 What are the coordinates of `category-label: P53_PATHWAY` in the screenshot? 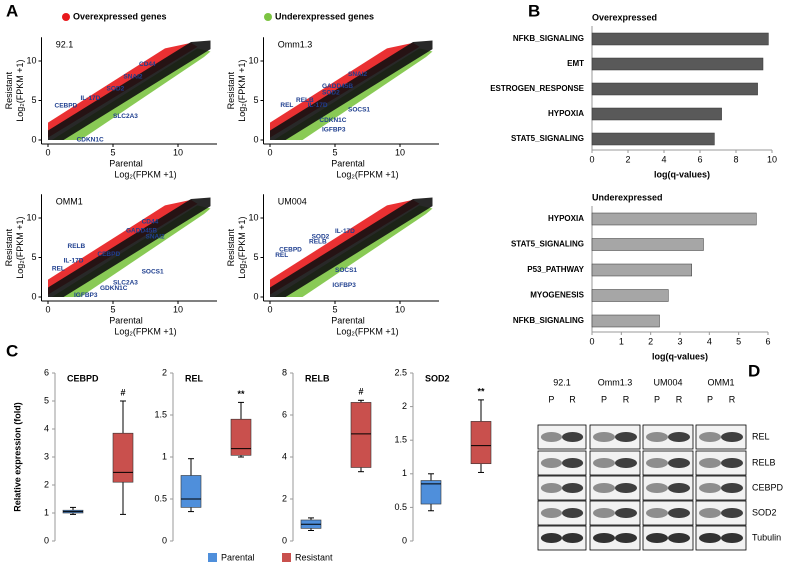 It's located at (555, 269).